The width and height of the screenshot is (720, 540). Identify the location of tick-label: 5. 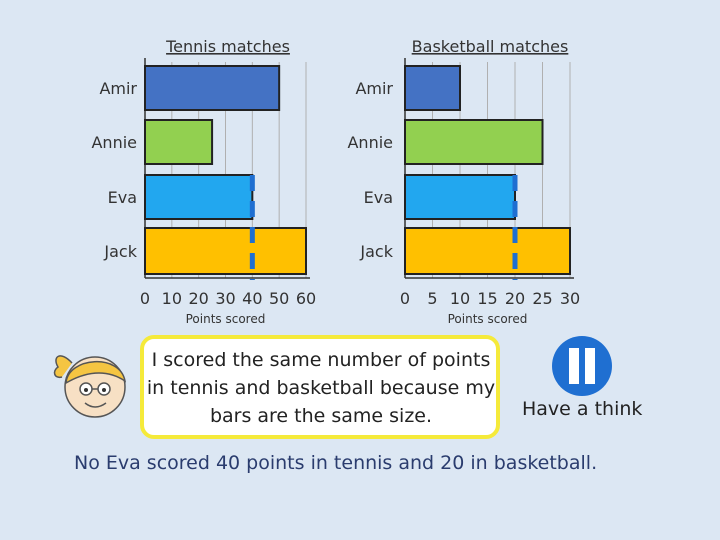
(432, 298).